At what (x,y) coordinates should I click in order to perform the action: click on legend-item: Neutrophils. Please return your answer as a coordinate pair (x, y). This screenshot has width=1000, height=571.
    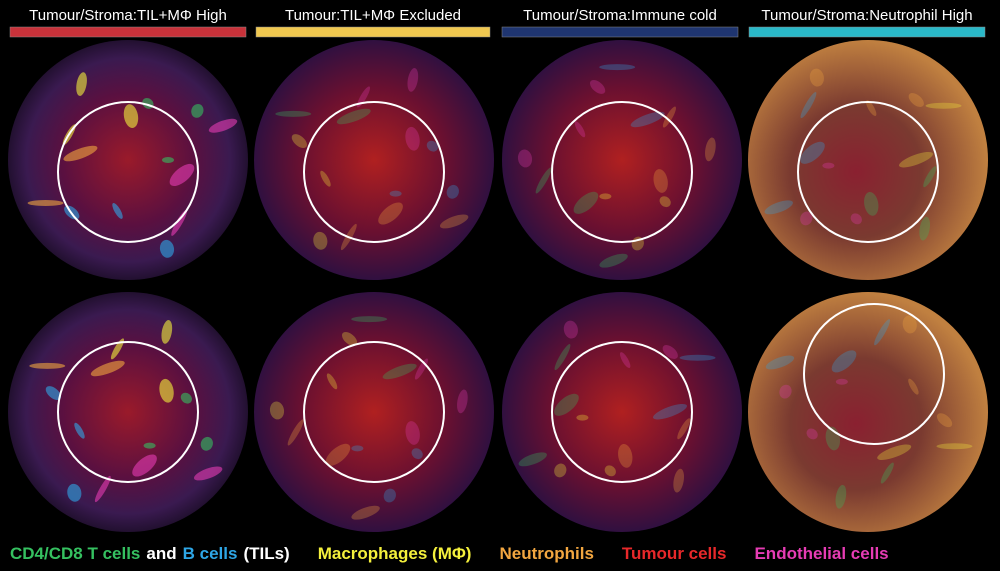
    Looking at the image, I should click on (546, 553).